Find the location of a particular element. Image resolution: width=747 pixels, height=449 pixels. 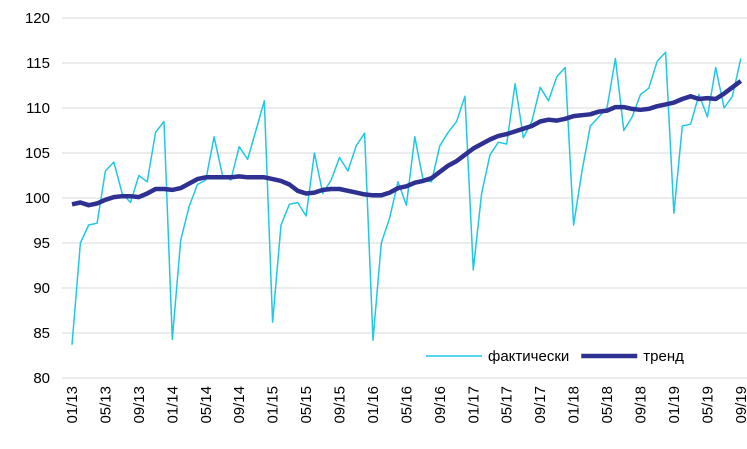

legend-label: тренд is located at coordinates (663, 356).